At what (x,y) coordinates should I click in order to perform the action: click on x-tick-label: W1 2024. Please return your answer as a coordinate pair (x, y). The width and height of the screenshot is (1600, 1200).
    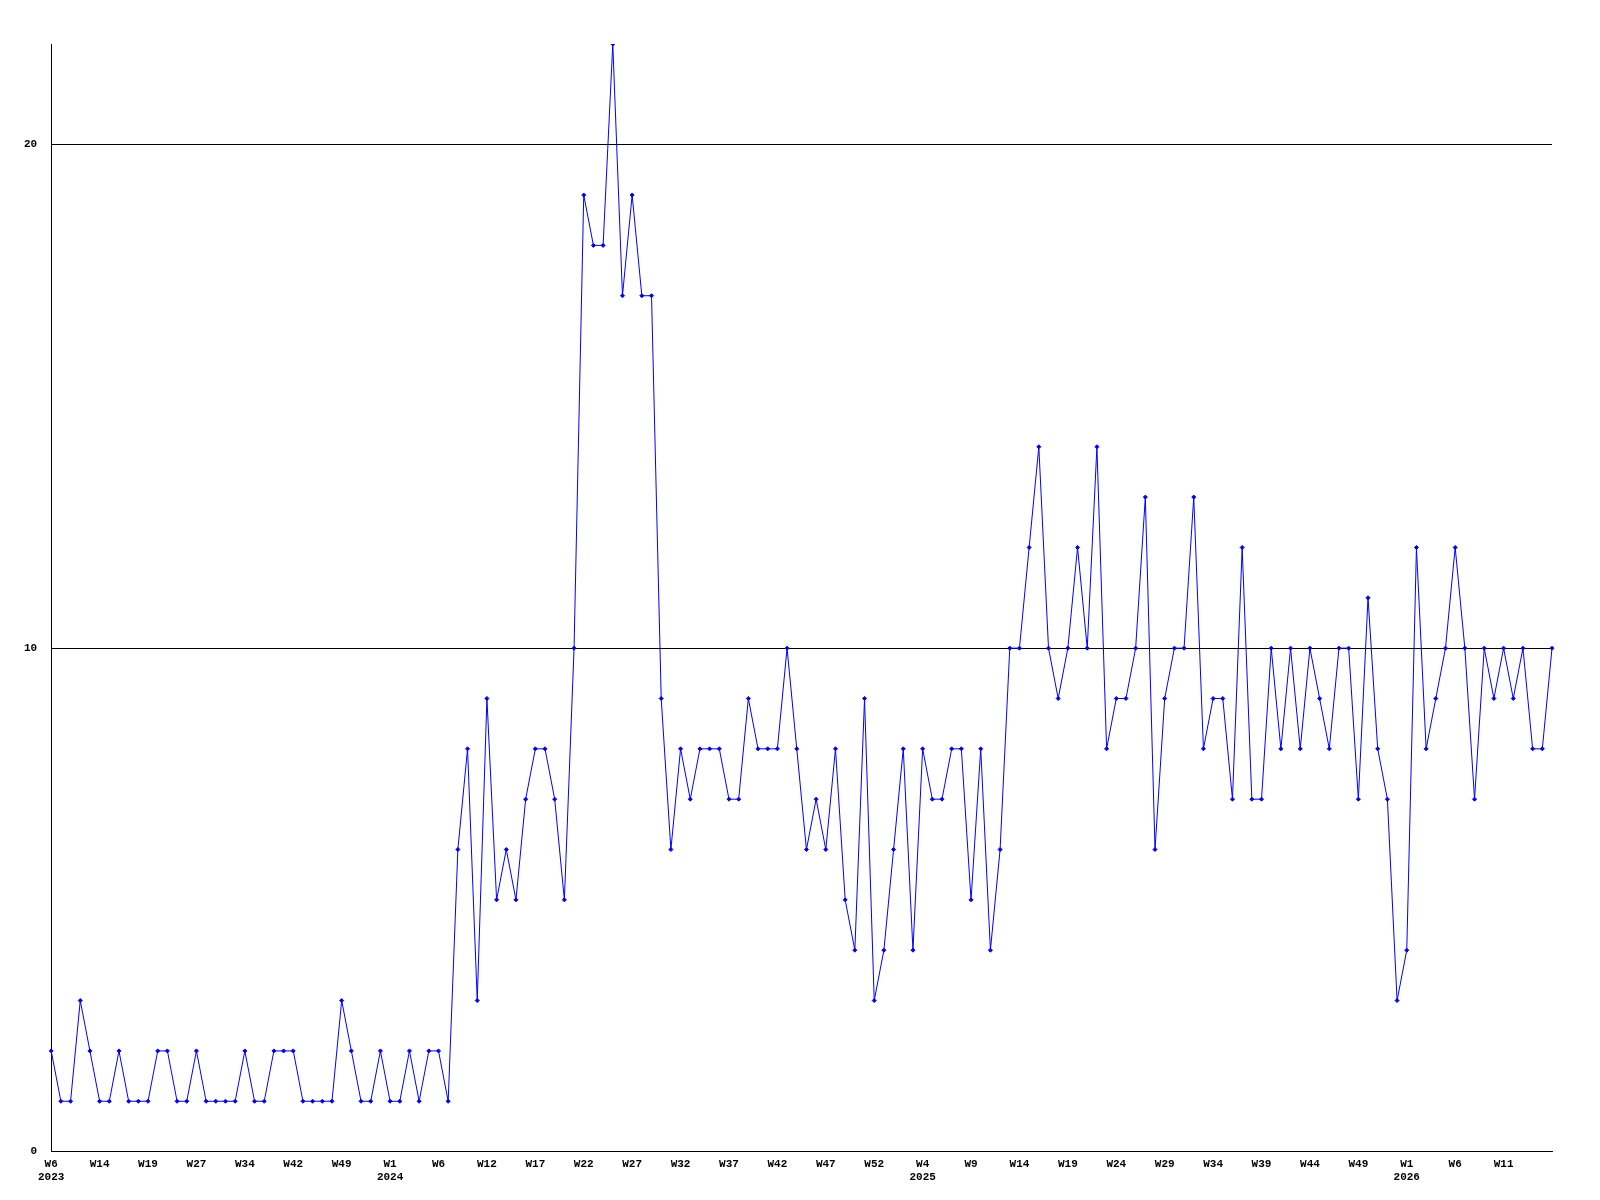
    Looking at the image, I should click on (390, 1170).